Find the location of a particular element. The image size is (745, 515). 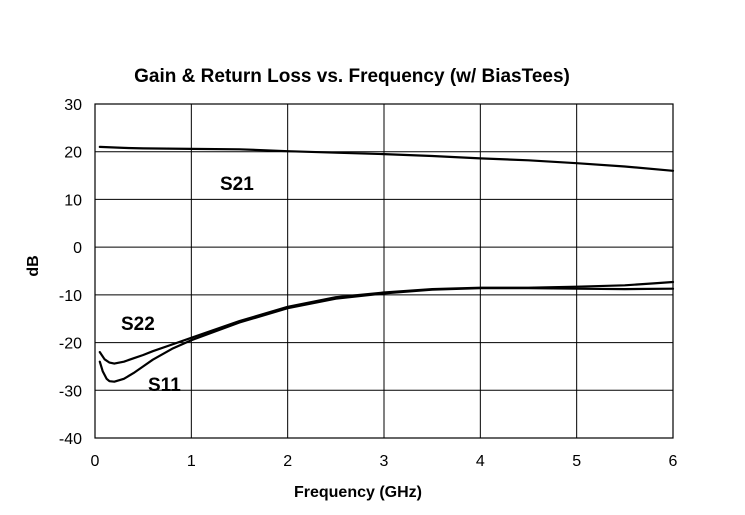

series-label-s11: S11 is located at coordinates (164, 385).